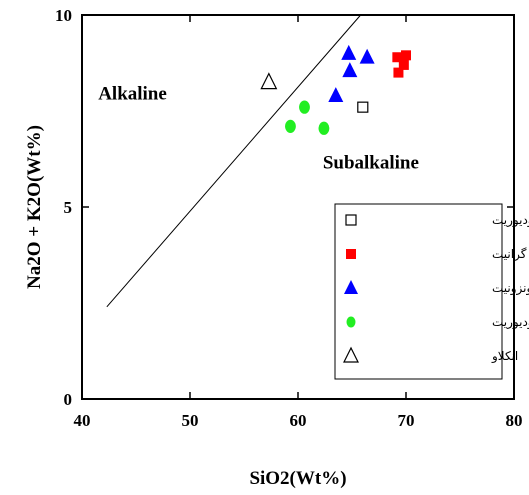 This screenshot has height=495, width=529. I want to click on y-tick-label: 10, so click(63, 15).